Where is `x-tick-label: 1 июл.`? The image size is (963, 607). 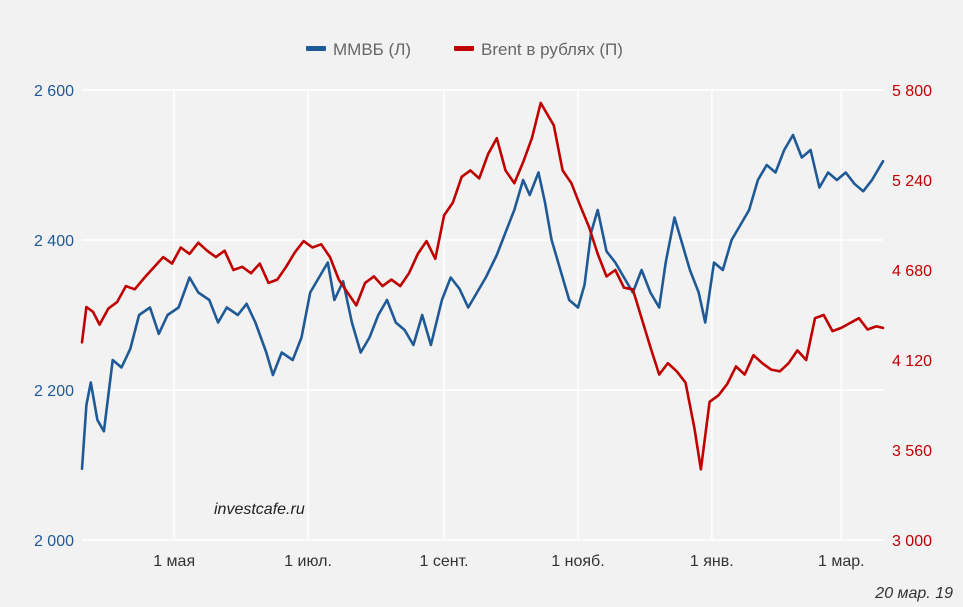 x-tick-label: 1 июл. is located at coordinates (308, 561).